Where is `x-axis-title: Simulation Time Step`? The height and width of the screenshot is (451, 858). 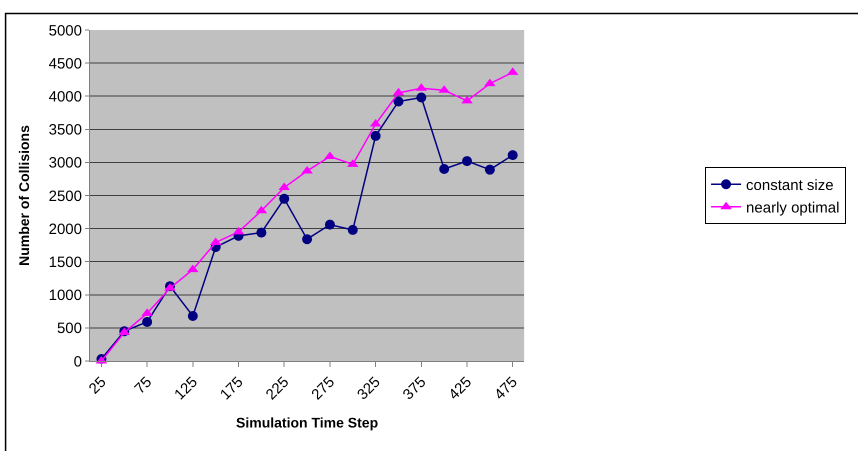 x-axis-title: Simulation Time Step is located at coordinates (307, 422).